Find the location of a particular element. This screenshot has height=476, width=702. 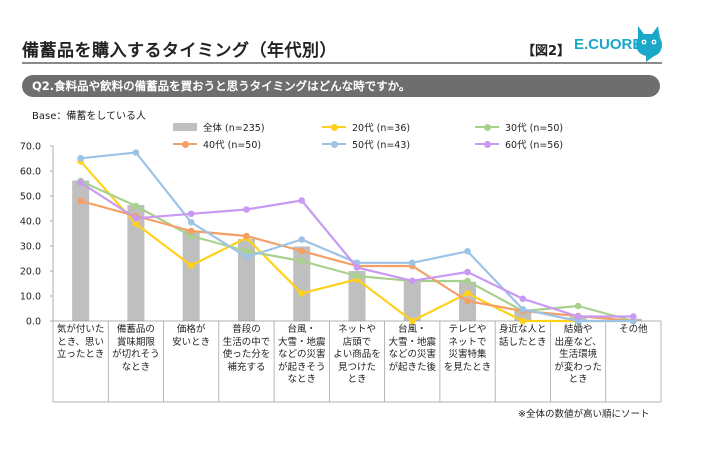

x-category-label-line: が切れそう is located at coordinates (136, 354).